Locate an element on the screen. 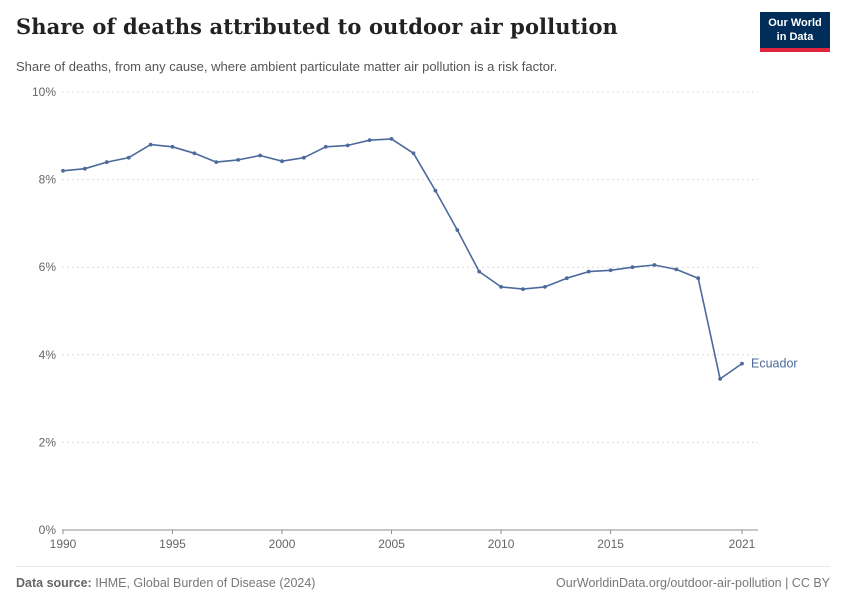 This screenshot has width=850, height=600. x-tick-label: 2005 is located at coordinates (391, 544).